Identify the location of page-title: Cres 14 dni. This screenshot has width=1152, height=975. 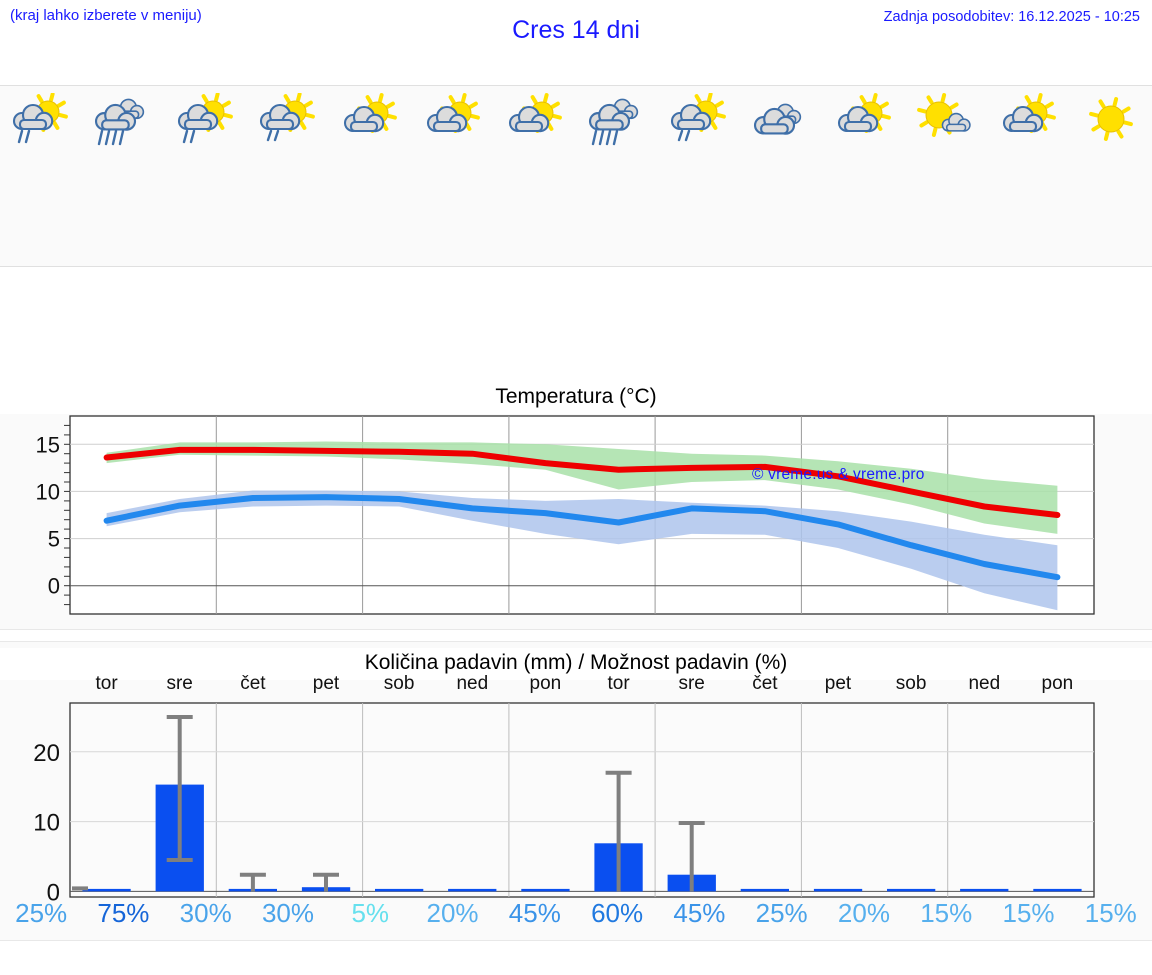
(576, 30).